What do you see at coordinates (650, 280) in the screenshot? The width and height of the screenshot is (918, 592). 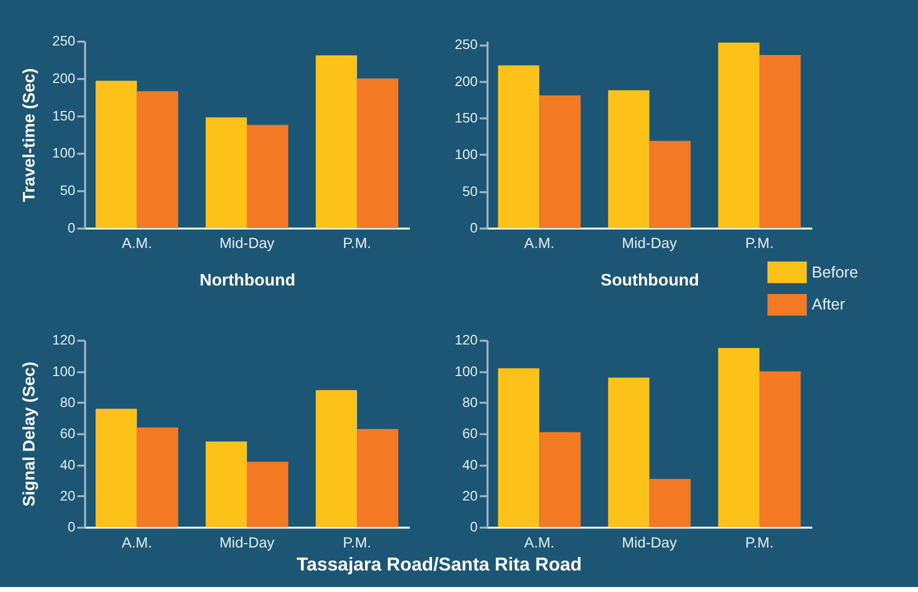 I see `x-axis-title: Southbound` at bounding box center [650, 280].